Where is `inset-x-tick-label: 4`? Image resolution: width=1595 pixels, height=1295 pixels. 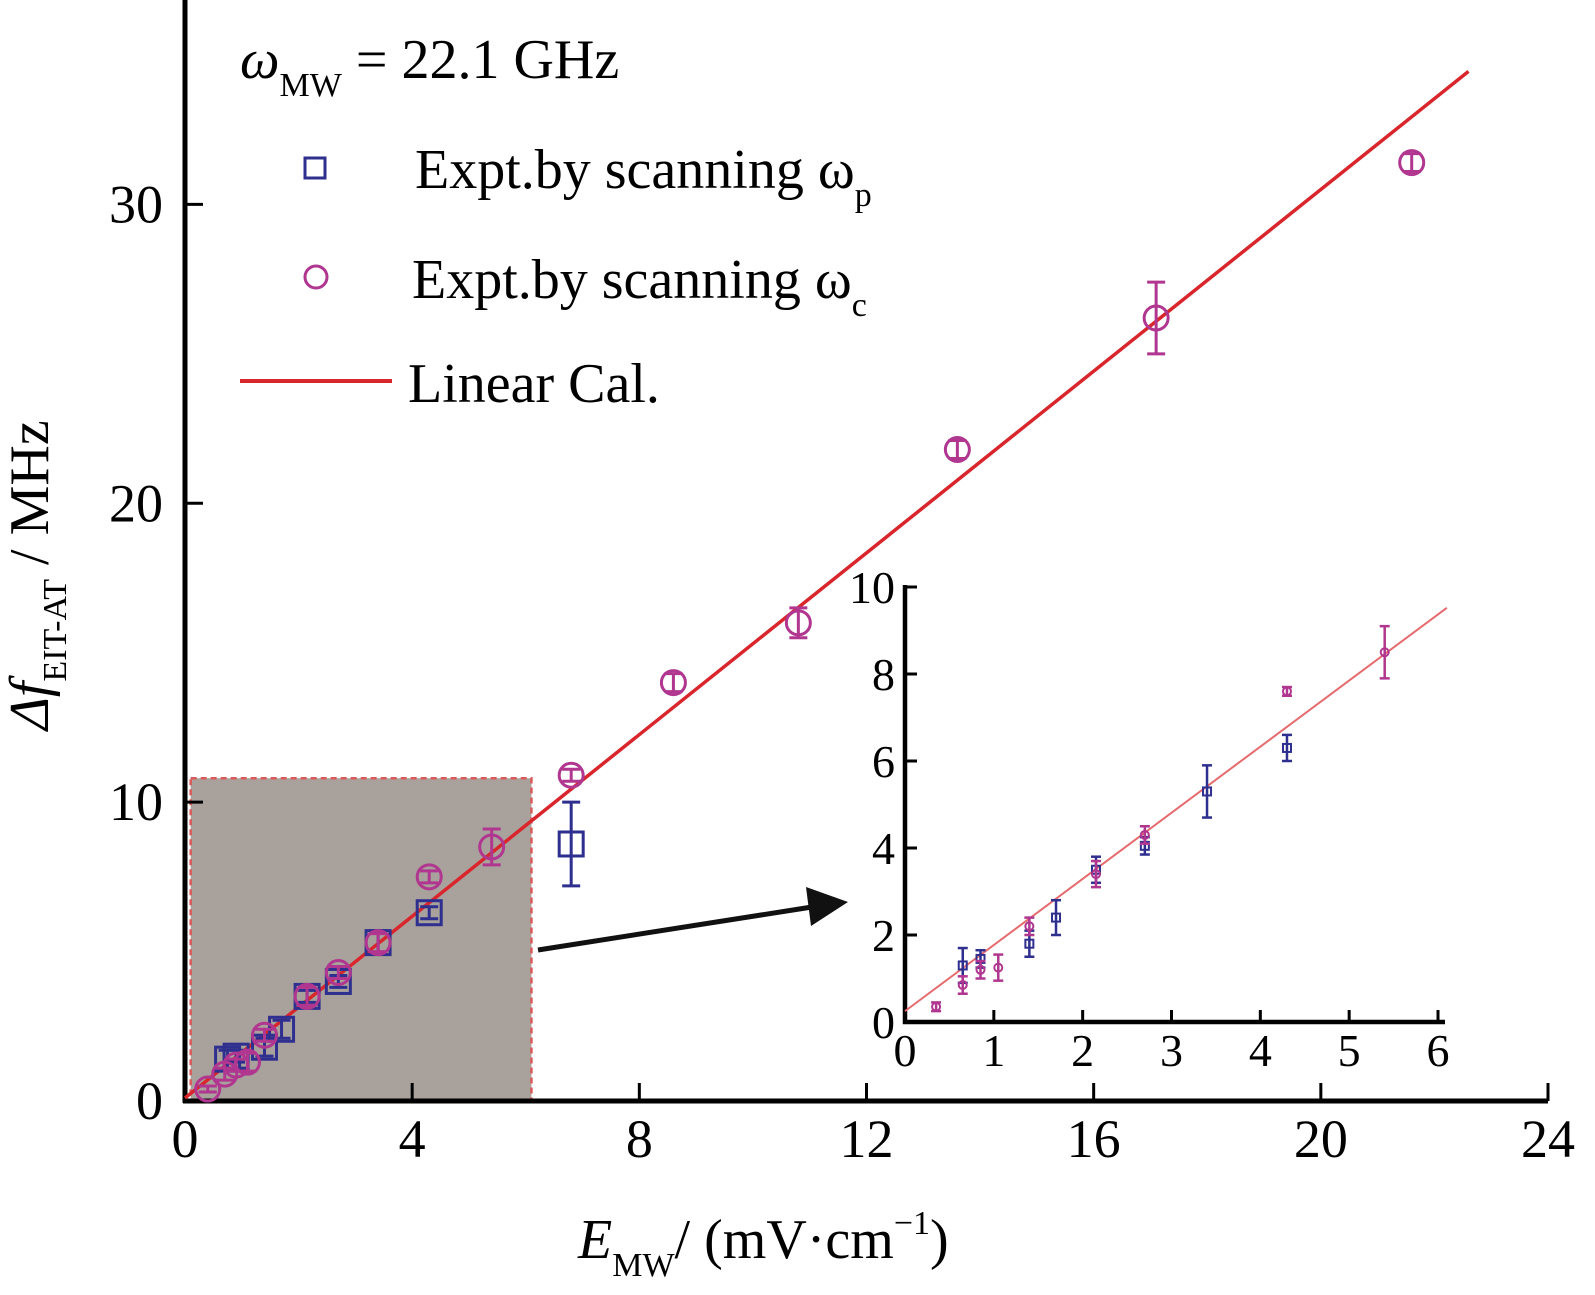 inset-x-tick-label: 4 is located at coordinates (1260, 1050).